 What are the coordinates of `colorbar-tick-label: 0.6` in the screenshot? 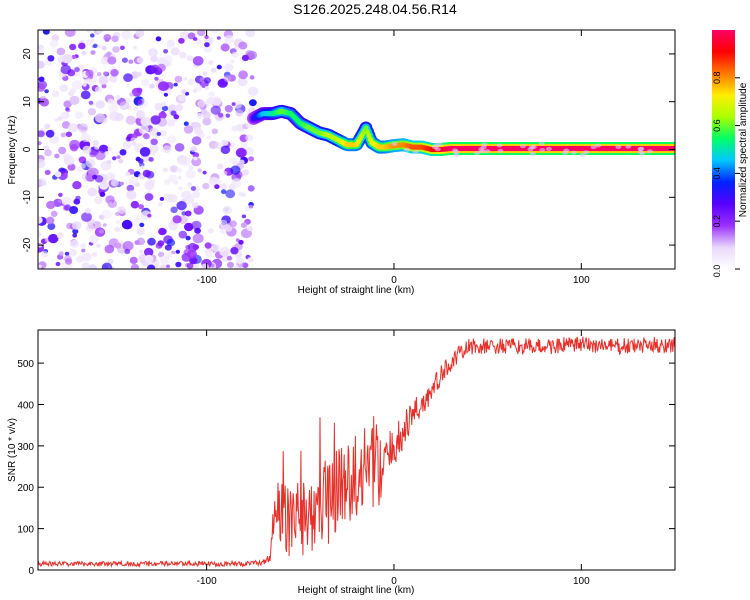 It's located at (717, 125).